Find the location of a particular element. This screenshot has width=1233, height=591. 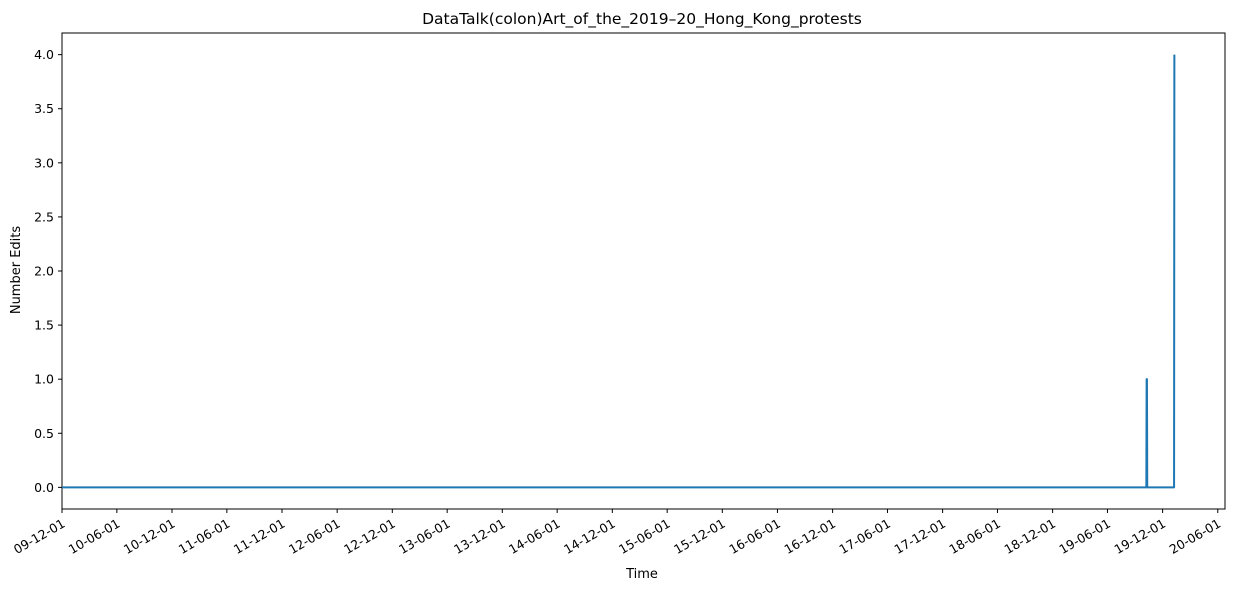

x-tick-label: 16-06-01 is located at coordinates (754, 536).